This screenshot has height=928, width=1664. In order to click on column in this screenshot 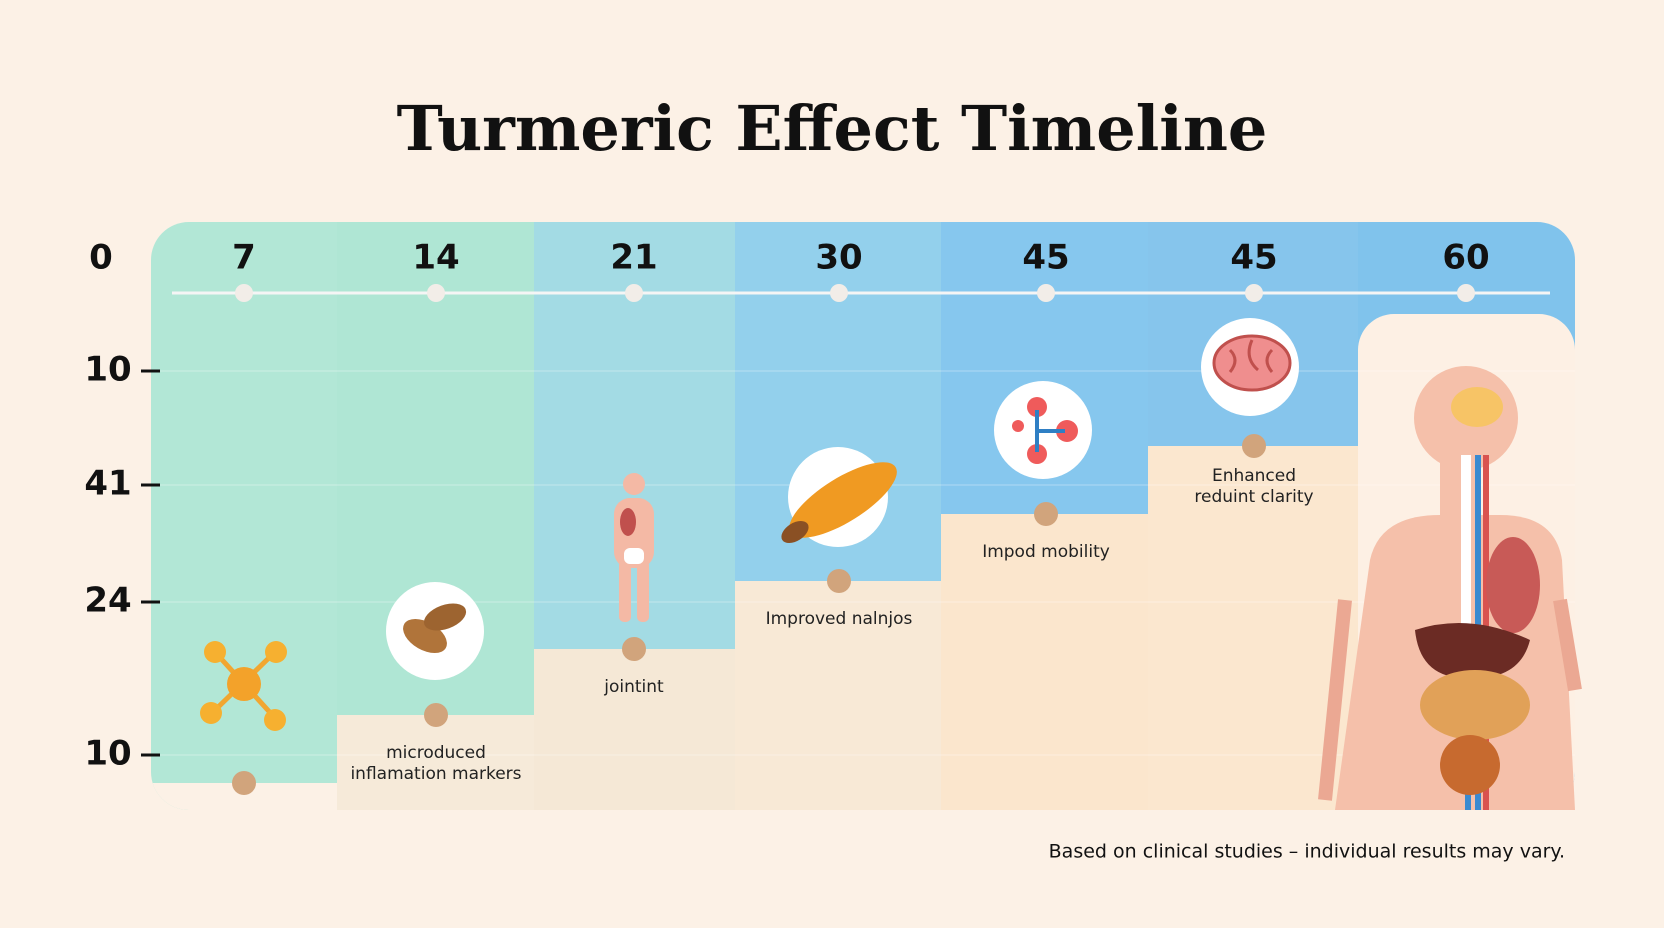, I will do `click(244, 516)`.